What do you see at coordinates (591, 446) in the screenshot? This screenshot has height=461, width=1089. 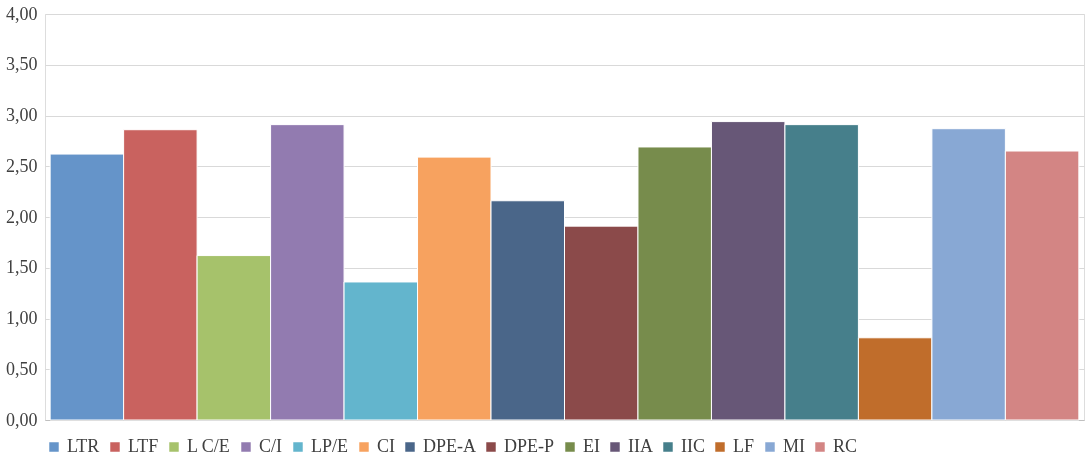 I see `legend-label: EI` at bounding box center [591, 446].